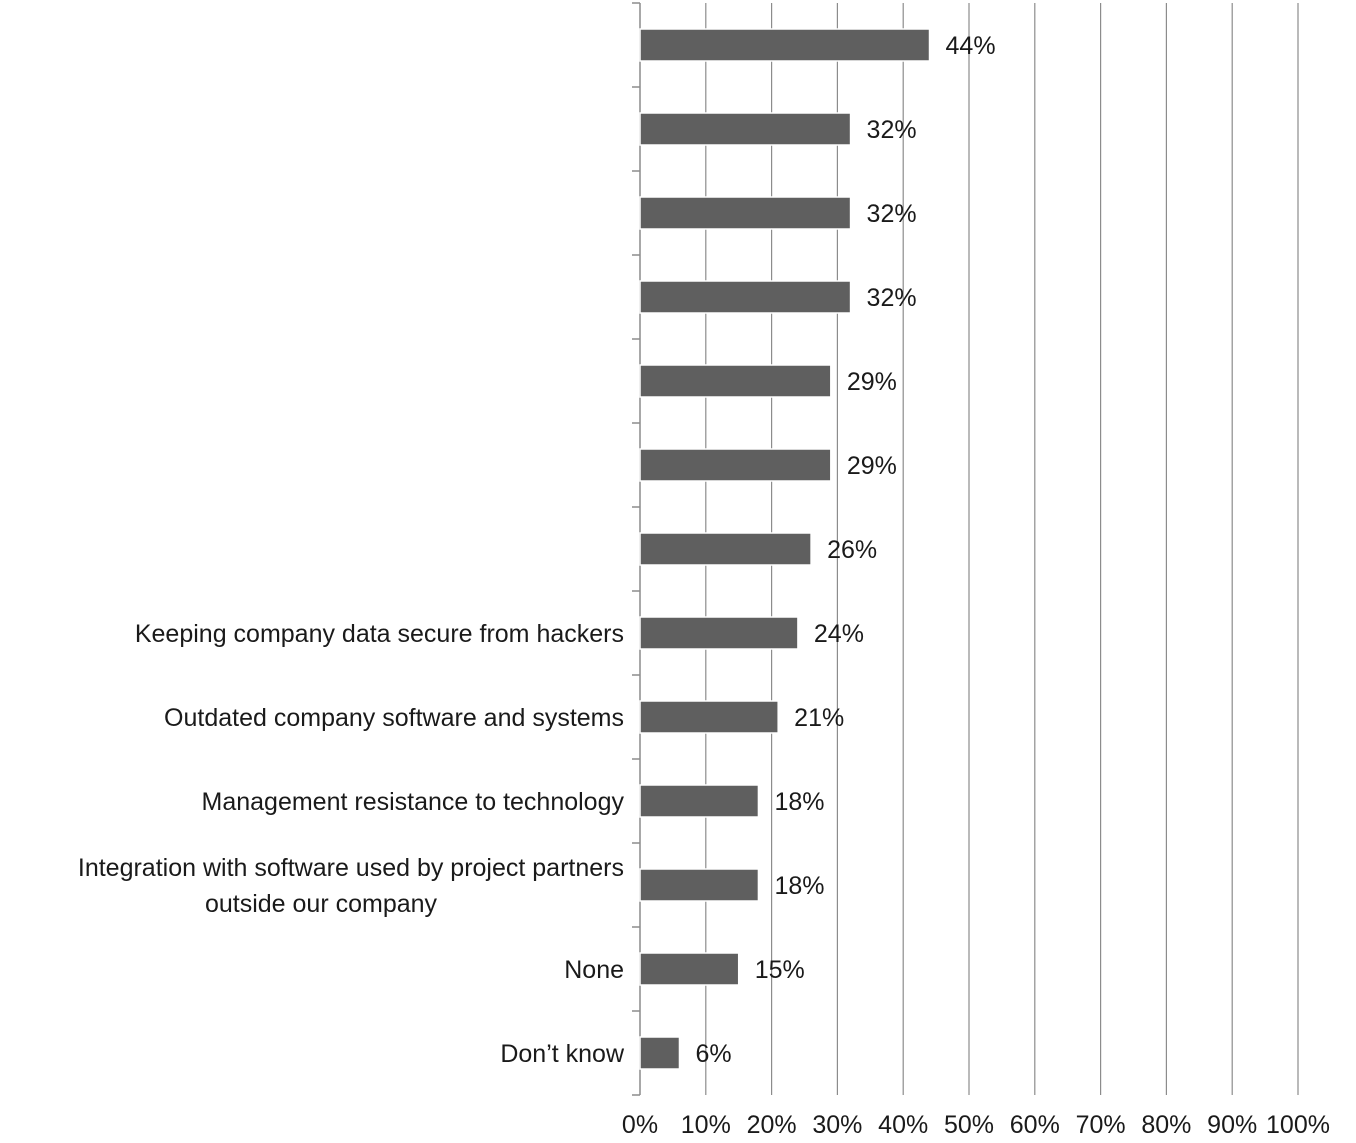  What do you see at coordinates (780, 970) in the screenshot?
I see `data-label: 15%` at bounding box center [780, 970].